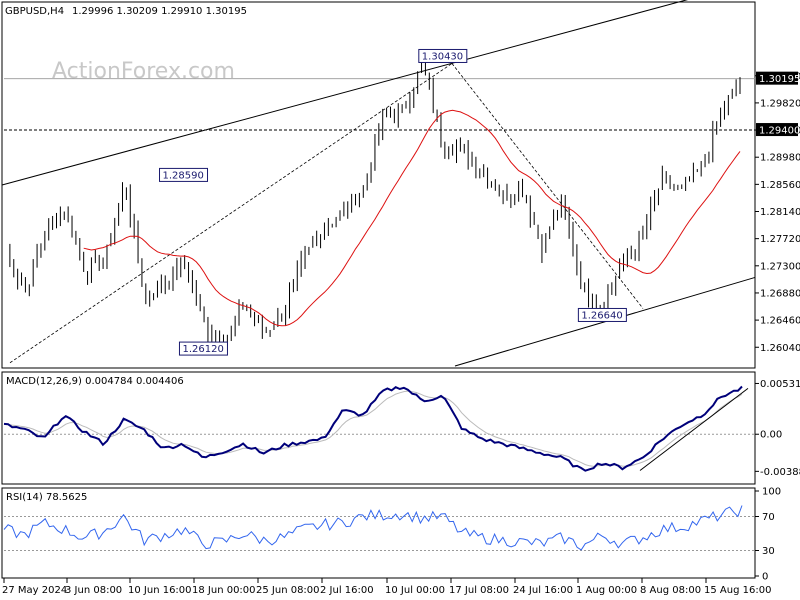 The width and height of the screenshot is (800, 600). I want to click on y-tick-label: 1.28980, so click(780, 158).